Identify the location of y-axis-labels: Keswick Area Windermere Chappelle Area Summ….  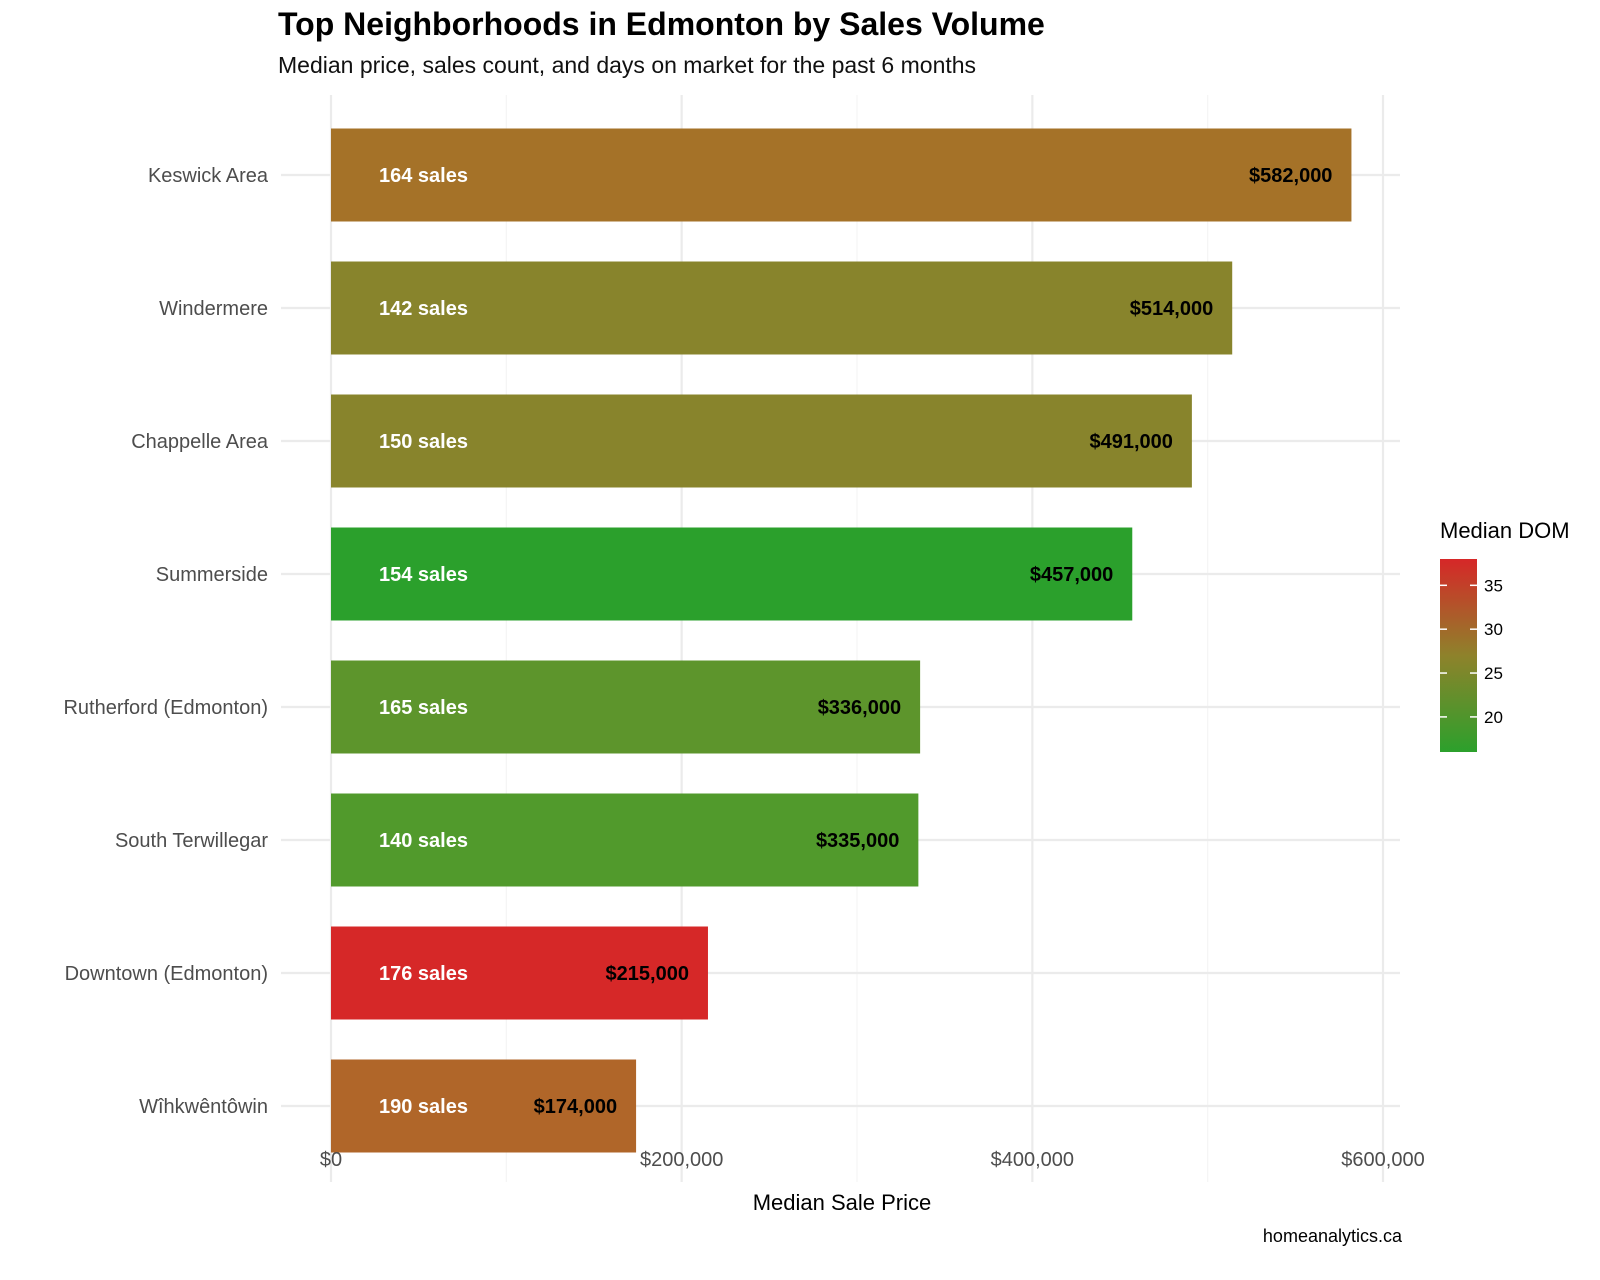
(165, 641).